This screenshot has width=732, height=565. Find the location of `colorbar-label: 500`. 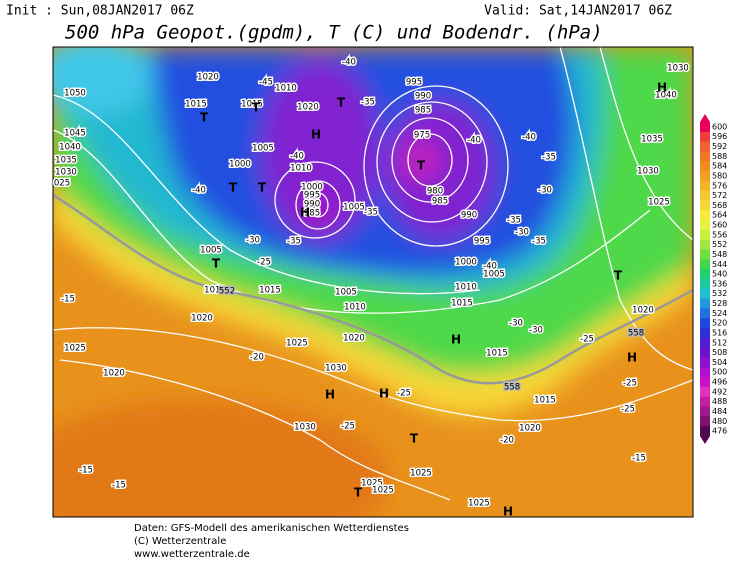

colorbar-label: 500 is located at coordinates (719, 372).